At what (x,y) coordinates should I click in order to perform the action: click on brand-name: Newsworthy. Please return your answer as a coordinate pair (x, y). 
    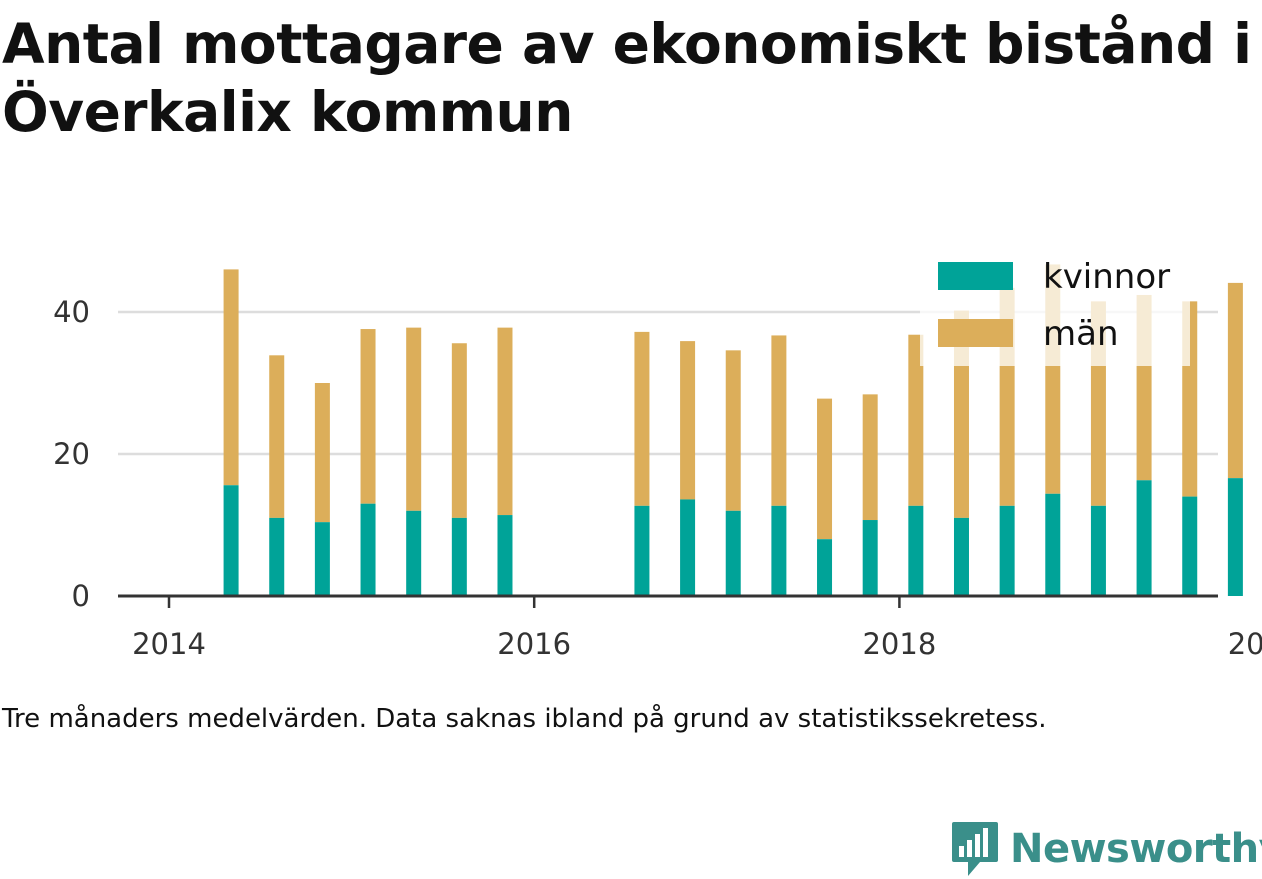
    Looking at the image, I should click on (1136, 849).